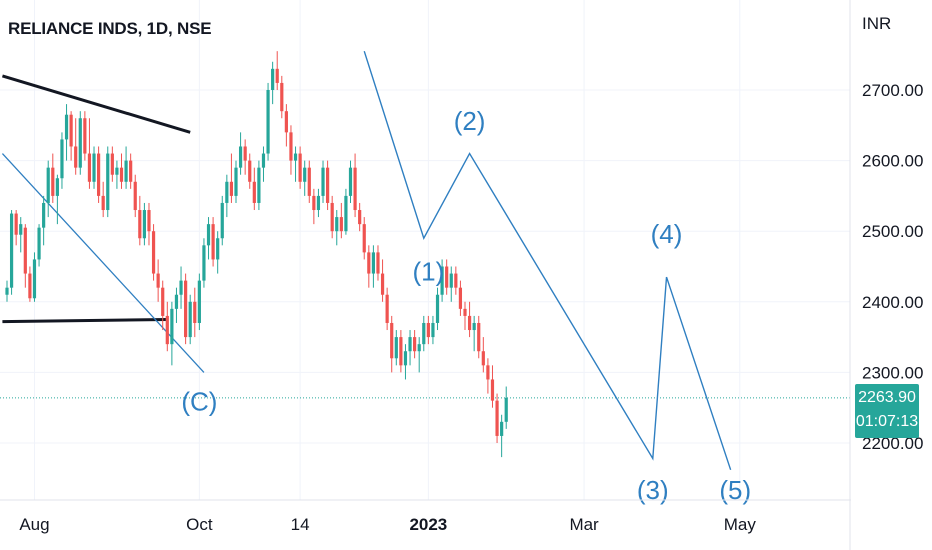 This screenshot has height=550, width=932. I want to click on price-tick-label: 2300.00, so click(892, 372).